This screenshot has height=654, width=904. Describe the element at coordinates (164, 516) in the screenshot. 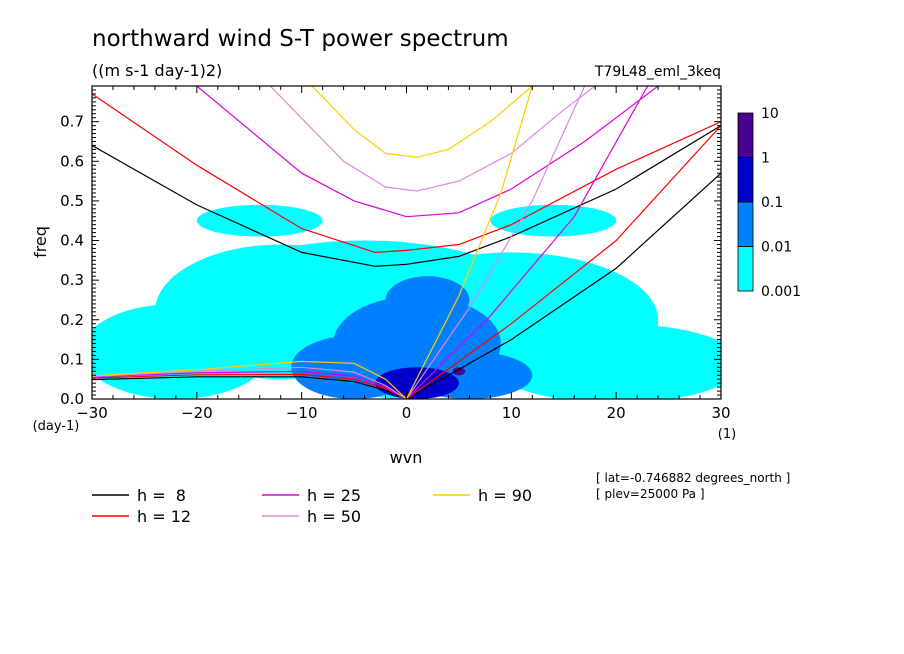

I see `legend-label: h = 12` at that location.